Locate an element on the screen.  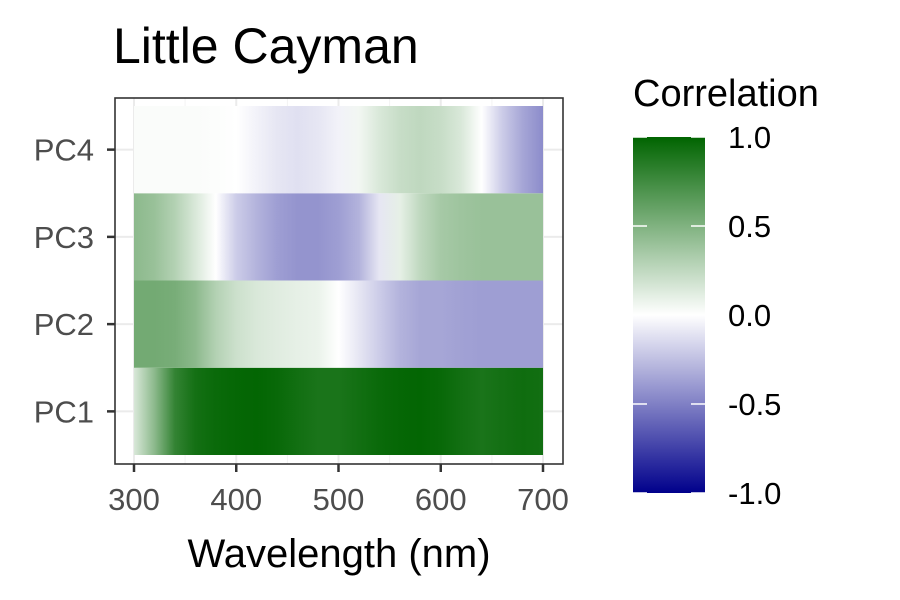
y-tick-label: PC1 is located at coordinates (64, 411).